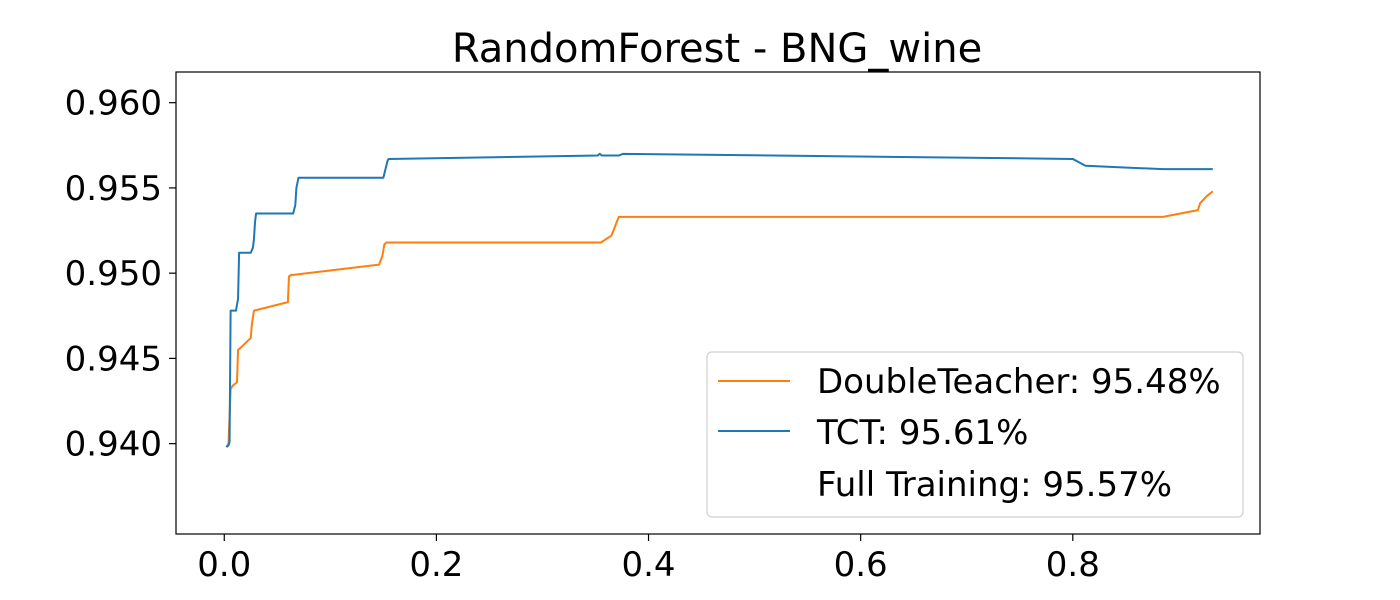 This screenshot has width=1400, height=600. Describe the element at coordinates (224, 565) in the screenshot. I see `x-tick-label: 0.0` at that location.